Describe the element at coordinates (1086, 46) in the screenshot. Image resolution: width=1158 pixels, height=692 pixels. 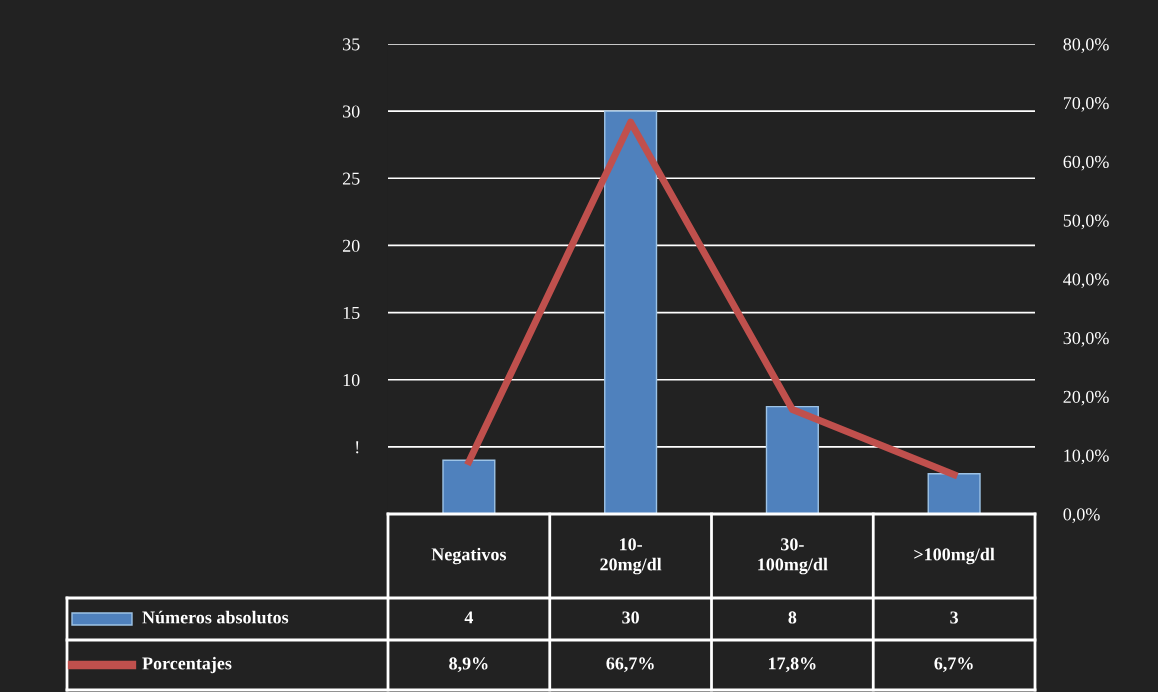
I see `y2-tick-label: 80,0%` at that location.